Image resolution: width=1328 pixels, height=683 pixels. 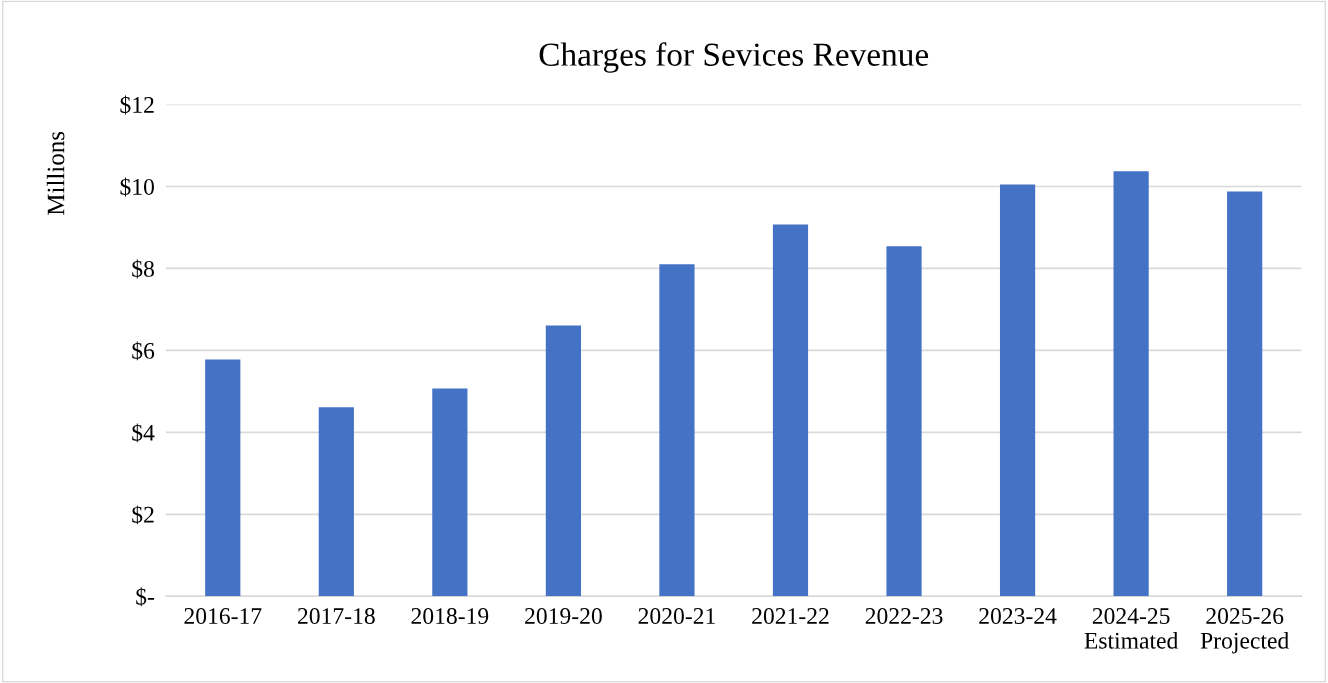 I want to click on x-tick-label: 2016-17, so click(x=223, y=616).